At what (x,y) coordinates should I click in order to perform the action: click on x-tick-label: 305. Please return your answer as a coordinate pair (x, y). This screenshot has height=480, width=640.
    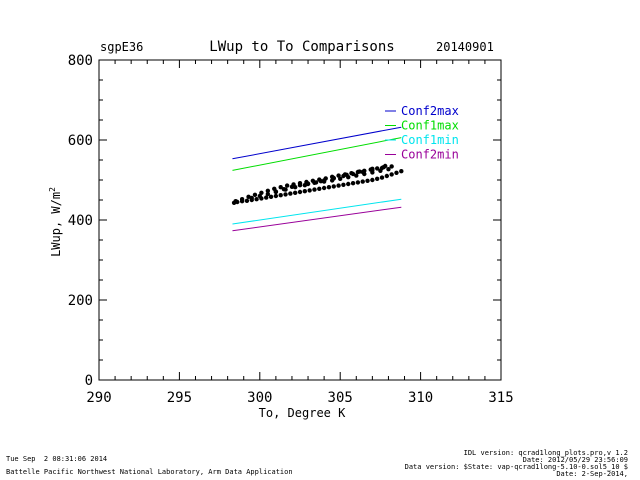
    Looking at the image, I should click on (340, 398).